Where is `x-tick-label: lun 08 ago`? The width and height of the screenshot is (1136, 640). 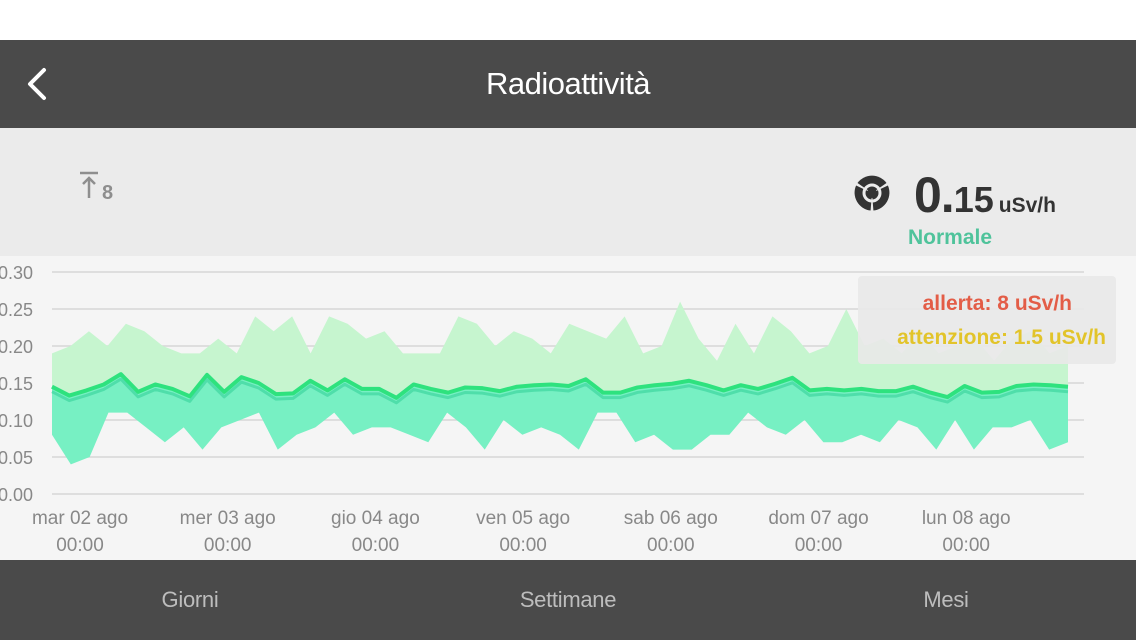 x-tick-label: lun 08 ago is located at coordinates (966, 518).